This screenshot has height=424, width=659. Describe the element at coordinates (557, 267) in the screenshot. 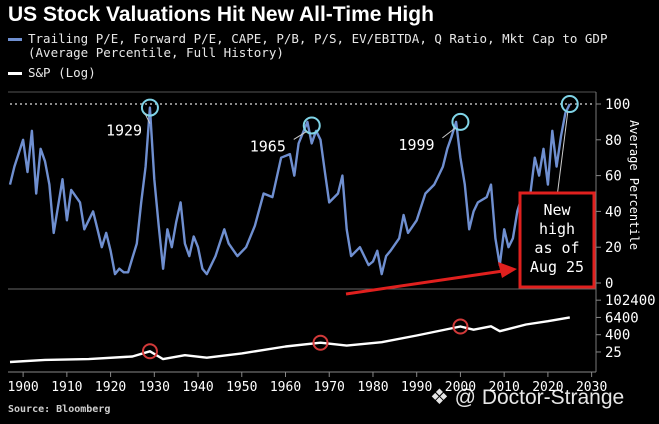

I see `callout-text-line: Aug 25` at that location.